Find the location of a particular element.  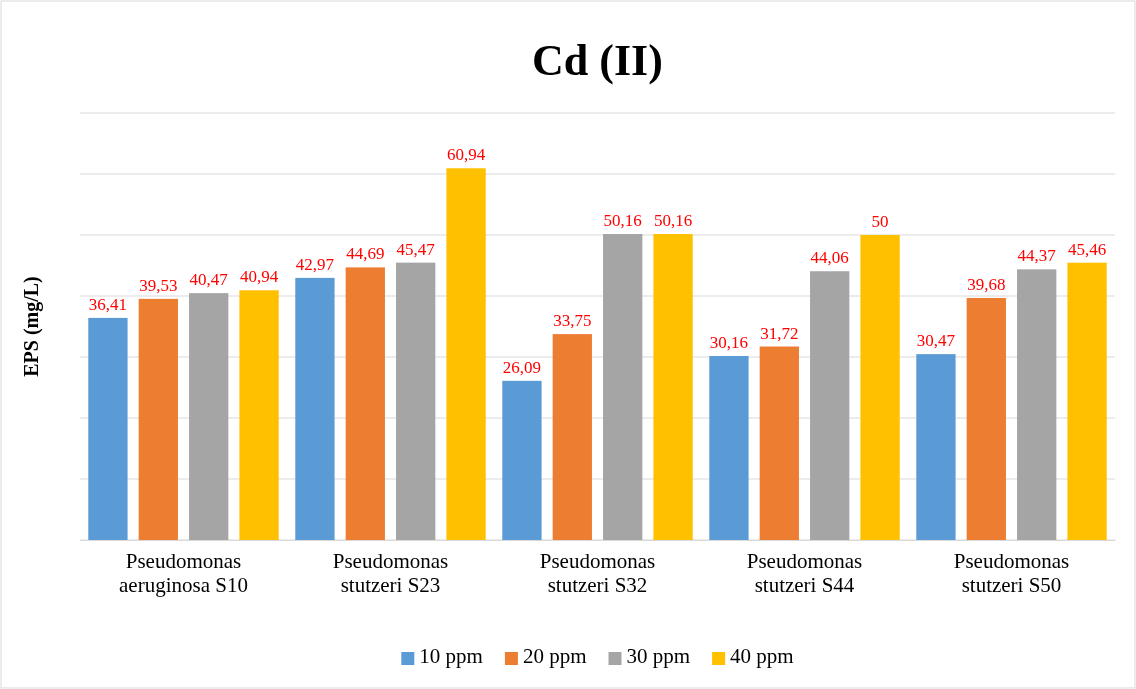

data-label: 33,75 is located at coordinates (572, 321).